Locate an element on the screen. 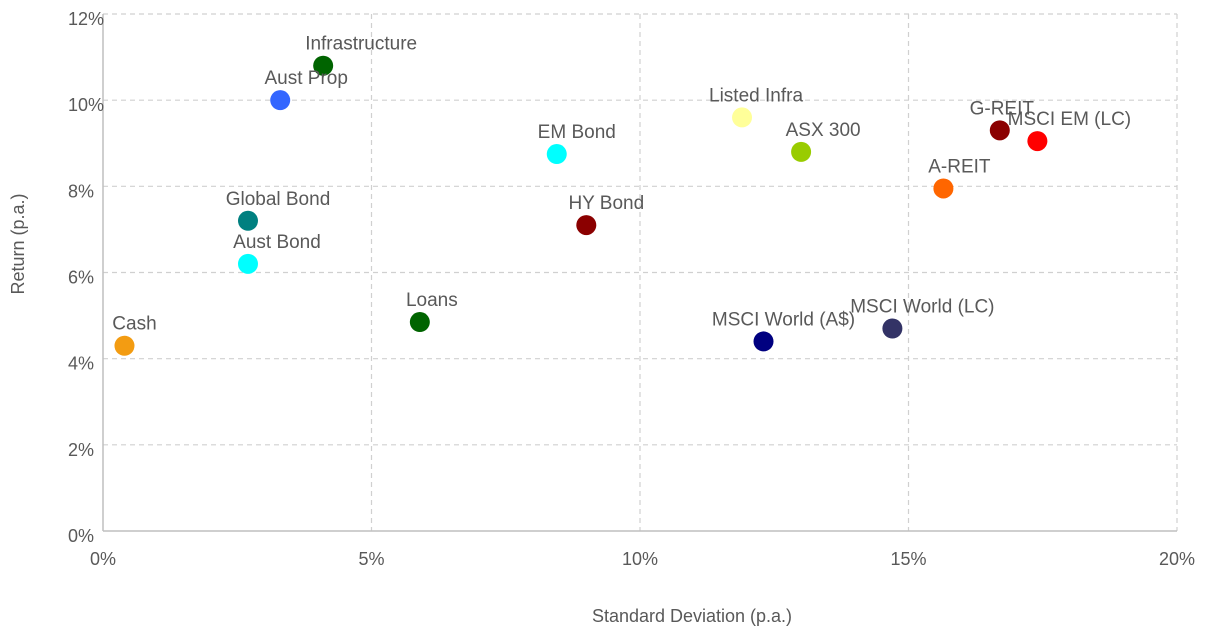  label-aust-bond: Aust Bond is located at coordinates (277, 242).